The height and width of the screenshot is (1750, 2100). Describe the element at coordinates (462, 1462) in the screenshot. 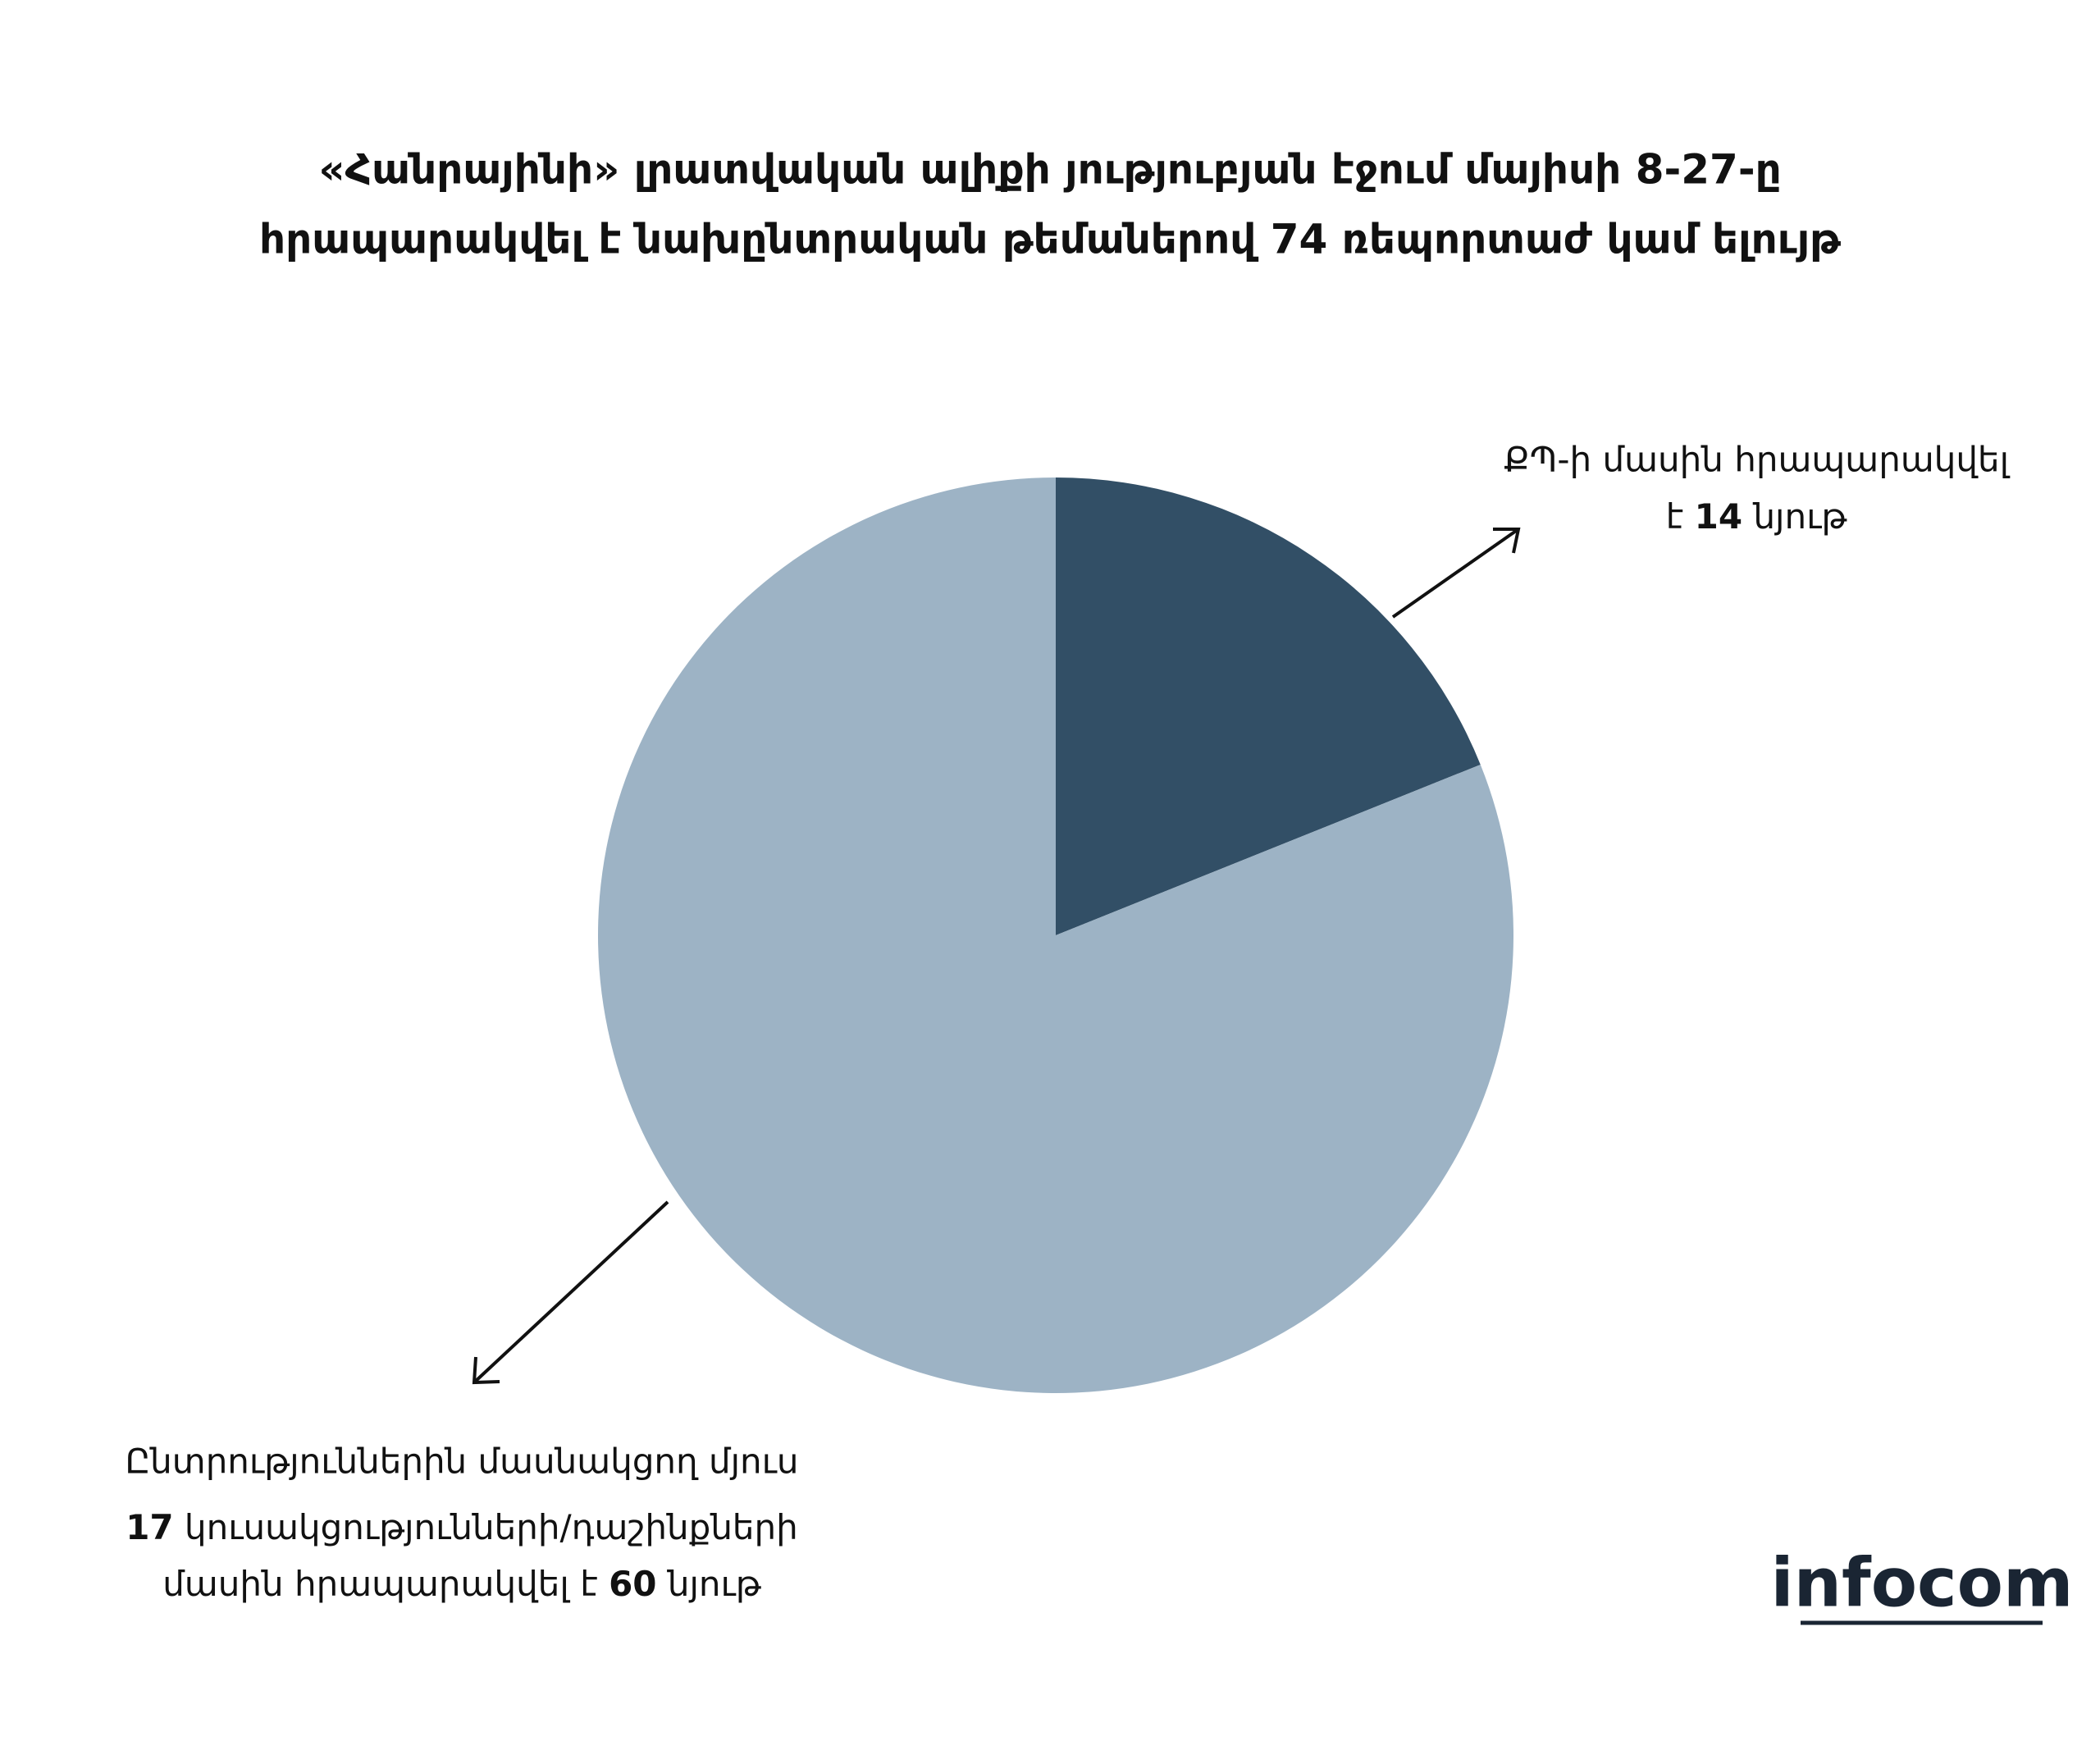

I see `annotation: Ընտրություններին մասնակցող մյուս` at that location.